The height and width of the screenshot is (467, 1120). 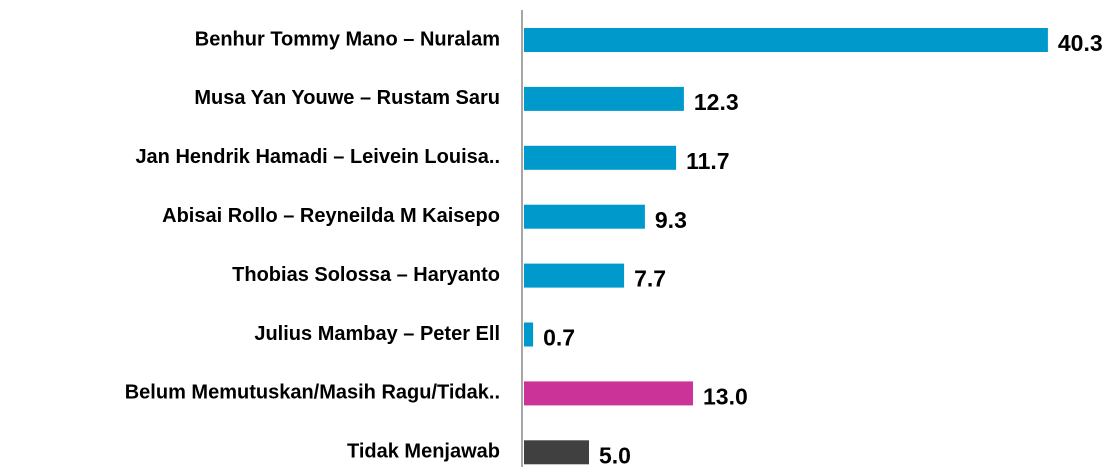 I want to click on category-label: Julius Mambay – Peter Ell, so click(x=377, y=334).